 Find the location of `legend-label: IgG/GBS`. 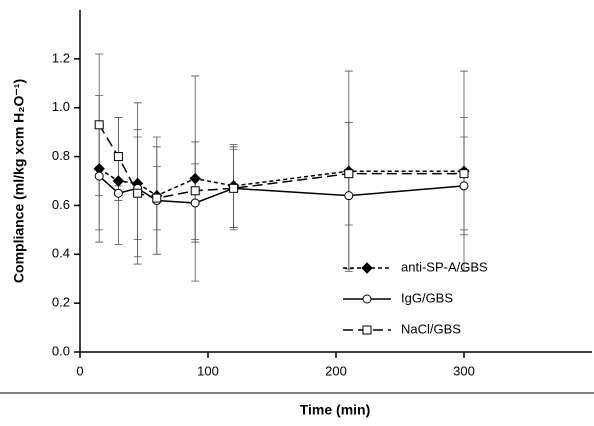

legend-label: IgG/GBS is located at coordinates (427, 297).